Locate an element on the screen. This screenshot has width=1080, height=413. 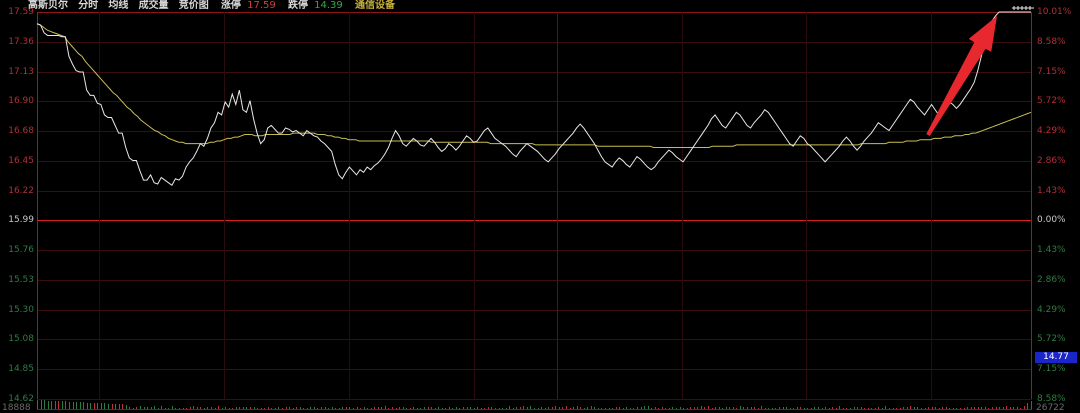
tab-jingjiatu: 竞价图 is located at coordinates (193, 5).